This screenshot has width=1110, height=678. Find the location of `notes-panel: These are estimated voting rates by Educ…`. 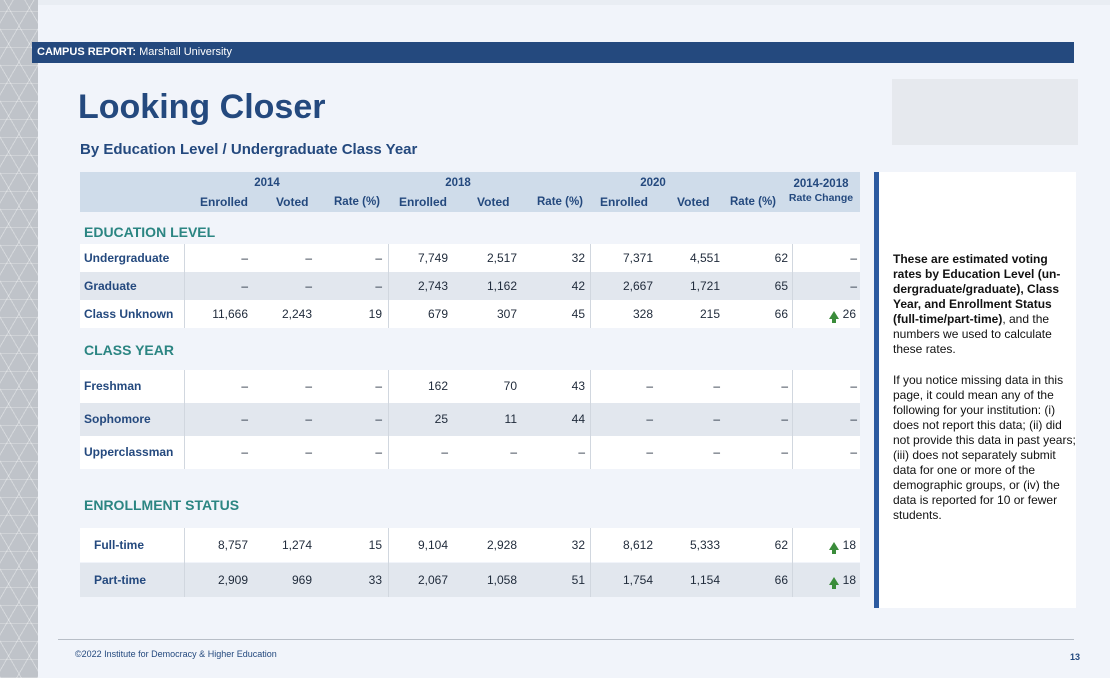

notes-panel: These are estimated voting rates by Educ… is located at coordinates (975, 390).